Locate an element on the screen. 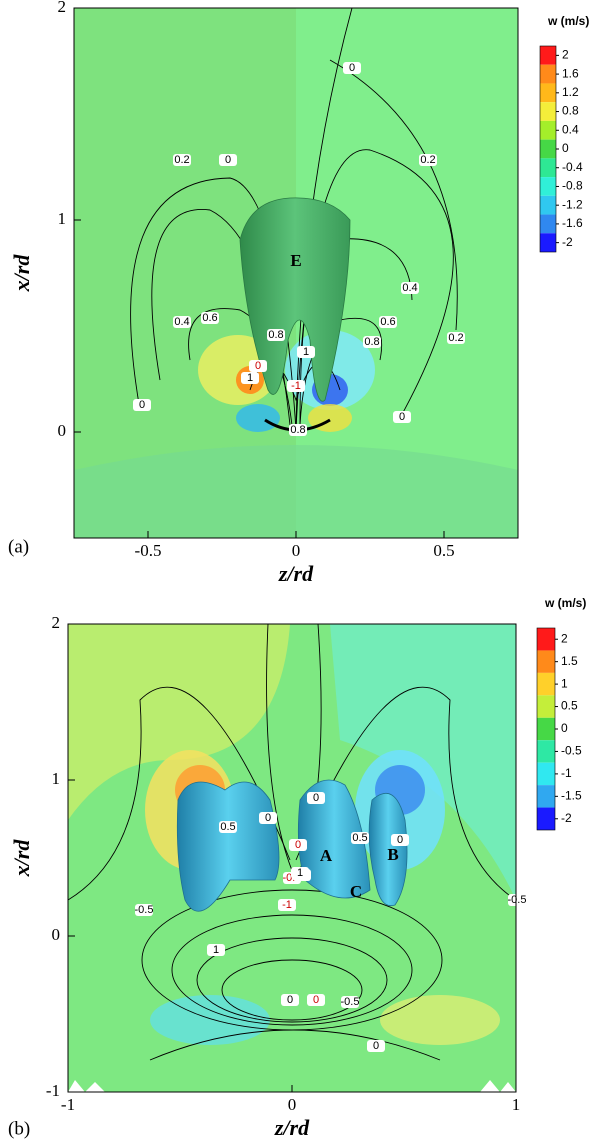 This screenshot has width=593, height=1145. colorbar-tick-label: -2 is located at coordinates (567, 242).